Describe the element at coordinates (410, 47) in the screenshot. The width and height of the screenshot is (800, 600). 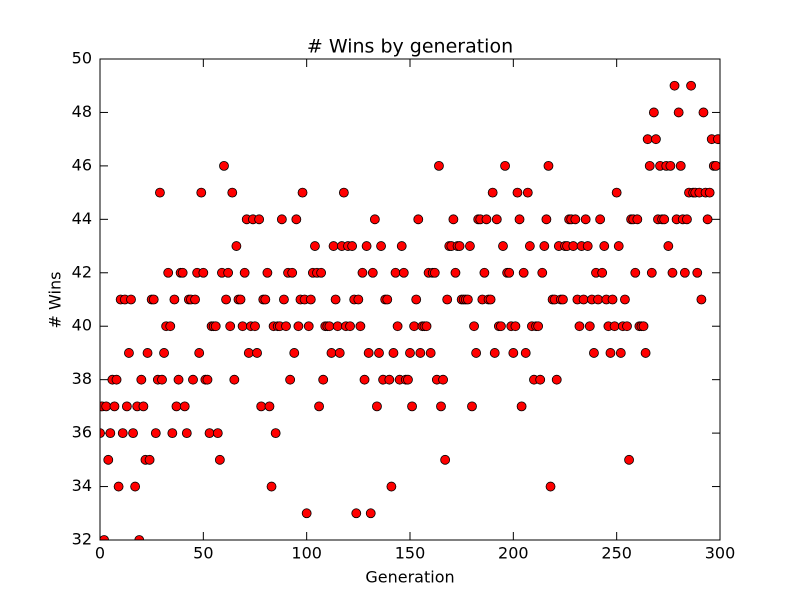
I see `chart-title: # Wins by generation` at that location.